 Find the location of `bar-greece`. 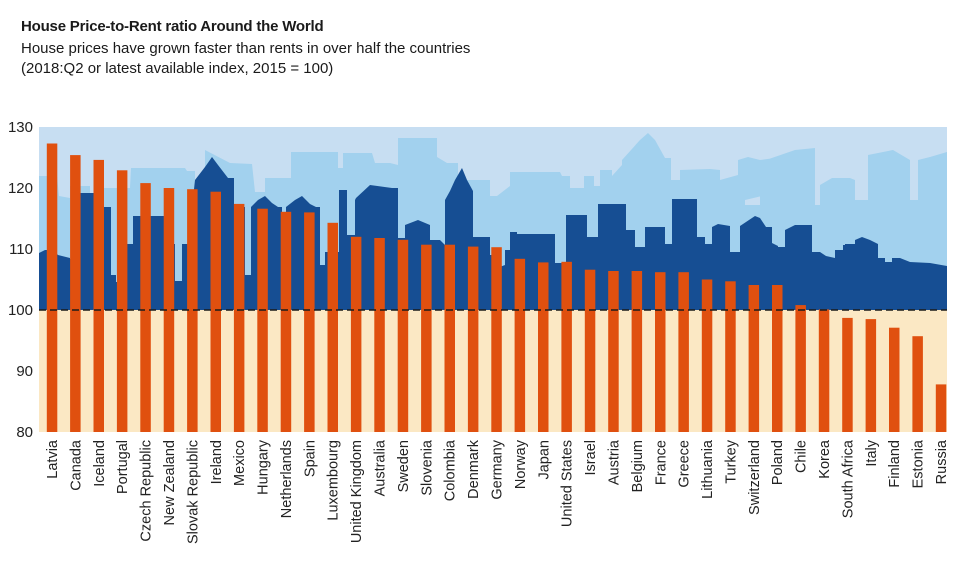

bar-greece is located at coordinates (683, 352).